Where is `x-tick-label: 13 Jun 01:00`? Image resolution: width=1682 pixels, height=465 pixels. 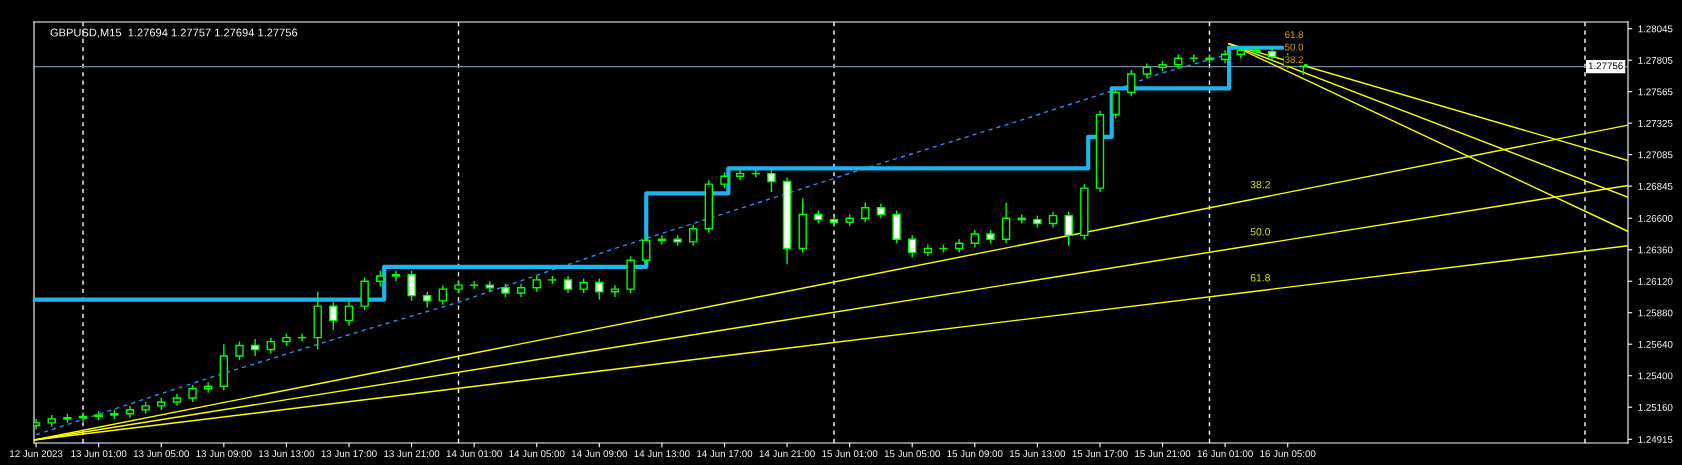
x-tick-label: 13 Jun 01:00 is located at coordinates (99, 454).